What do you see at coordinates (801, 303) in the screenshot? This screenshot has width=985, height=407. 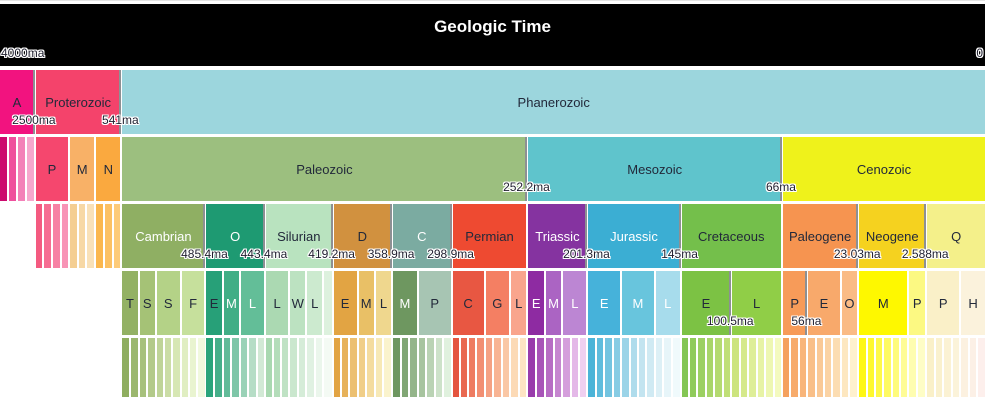 I see `epoch-paleocene: P 56ma` at bounding box center [801, 303].